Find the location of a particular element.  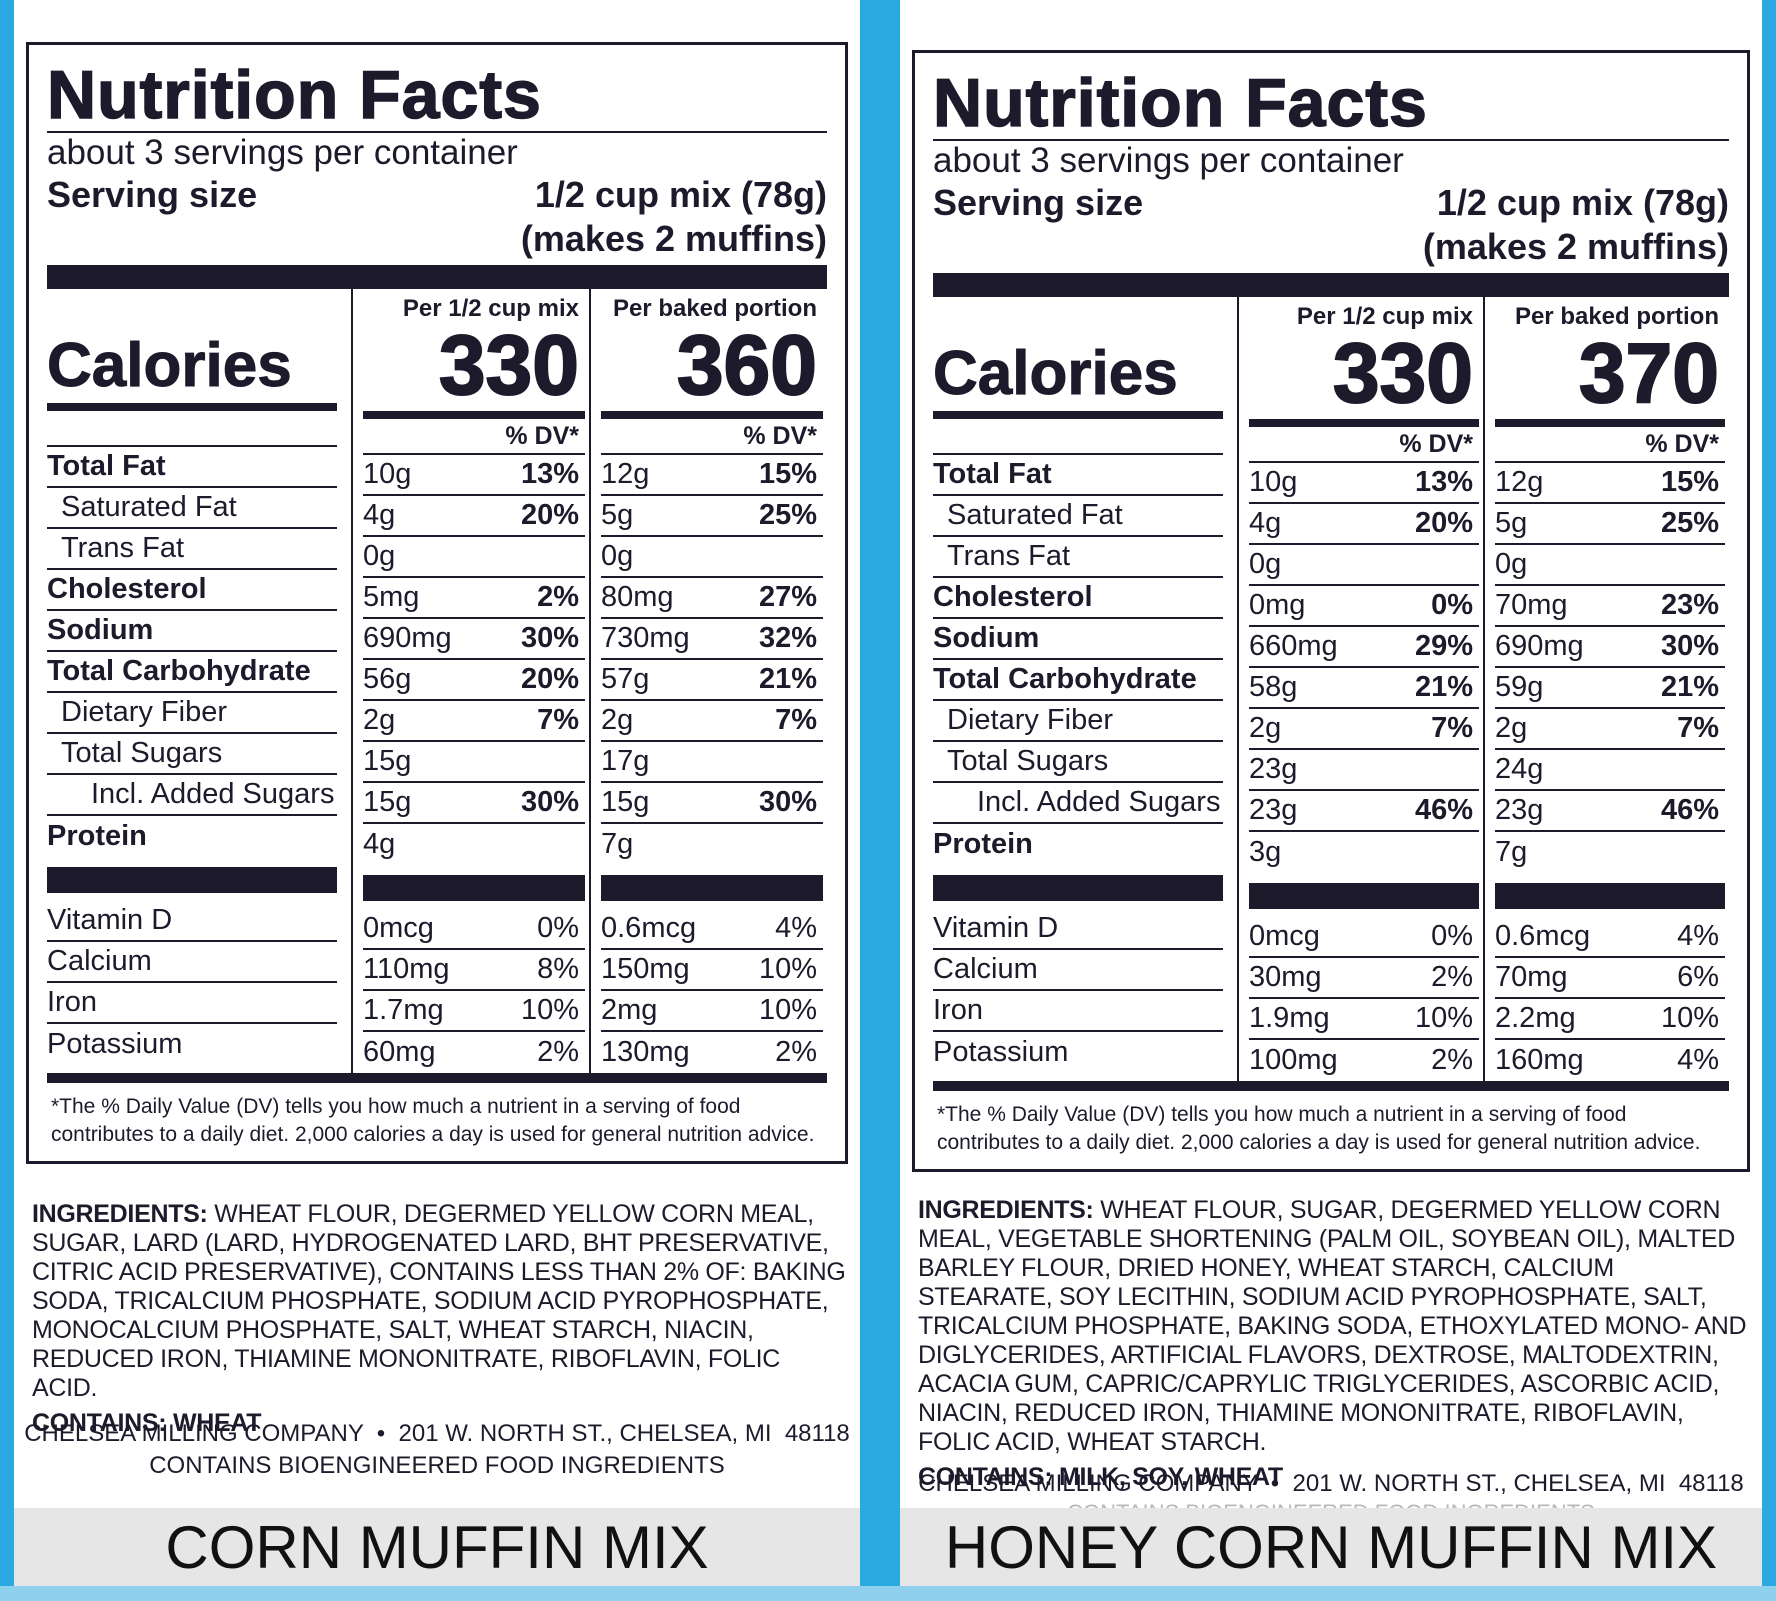

amount-per-baked: 730mg is located at coordinates (645, 638).